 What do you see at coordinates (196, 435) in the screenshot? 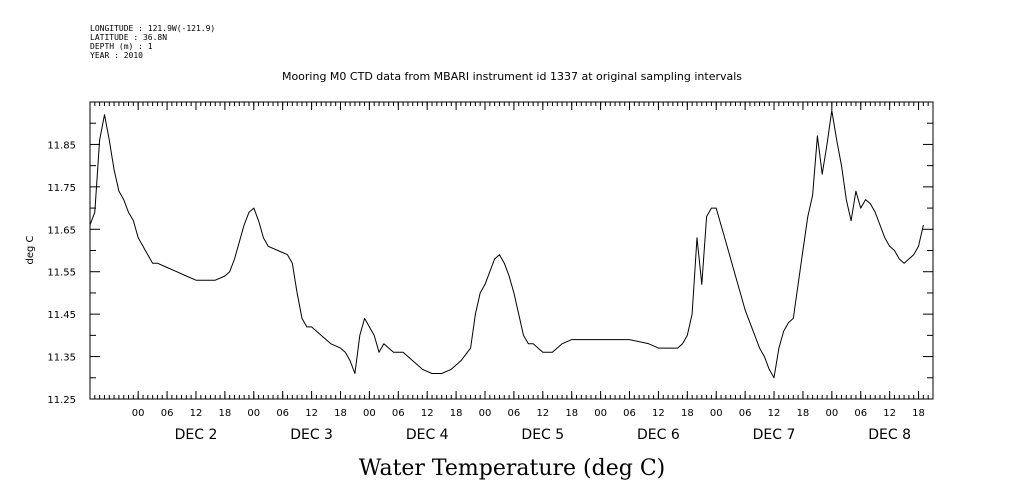
I see `x-day-label: DEC 2` at bounding box center [196, 435].